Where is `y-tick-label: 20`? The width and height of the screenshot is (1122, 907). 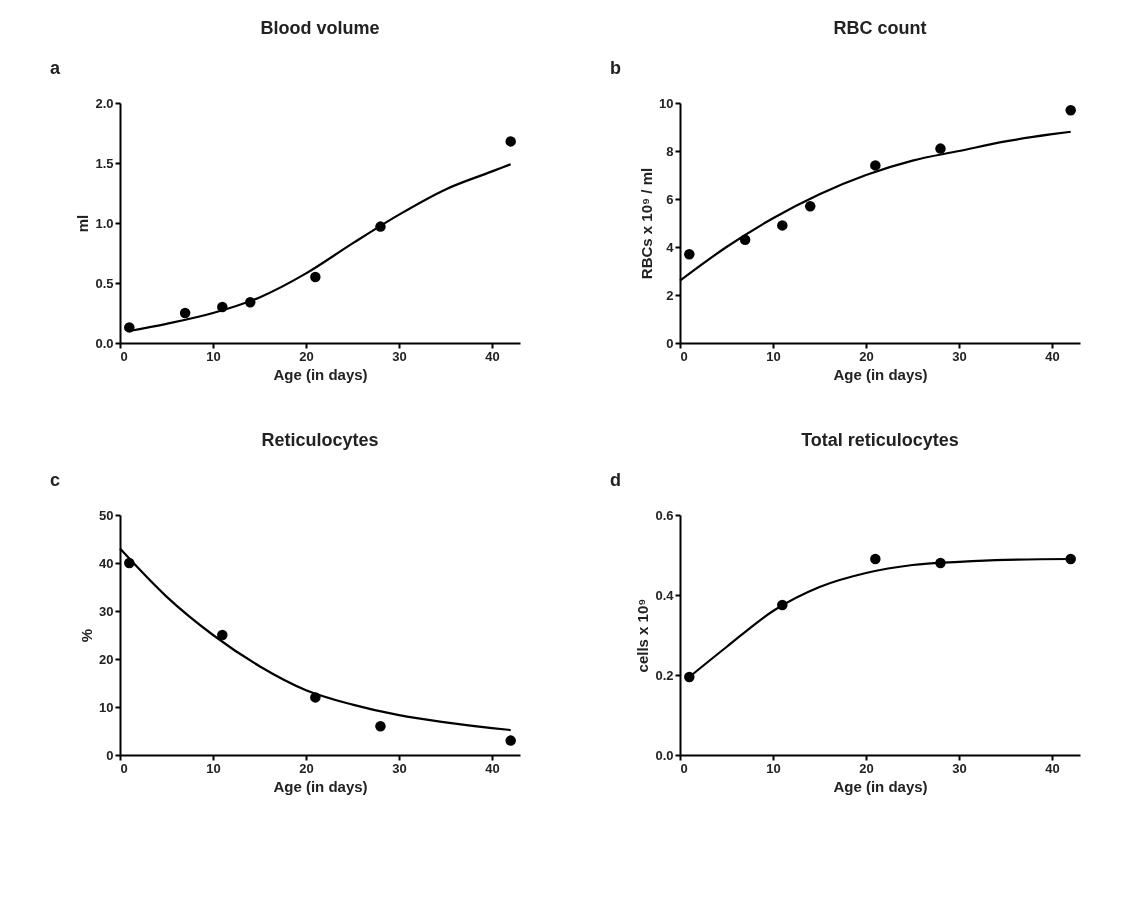
y-tick-label: 20 is located at coordinates (106, 659).